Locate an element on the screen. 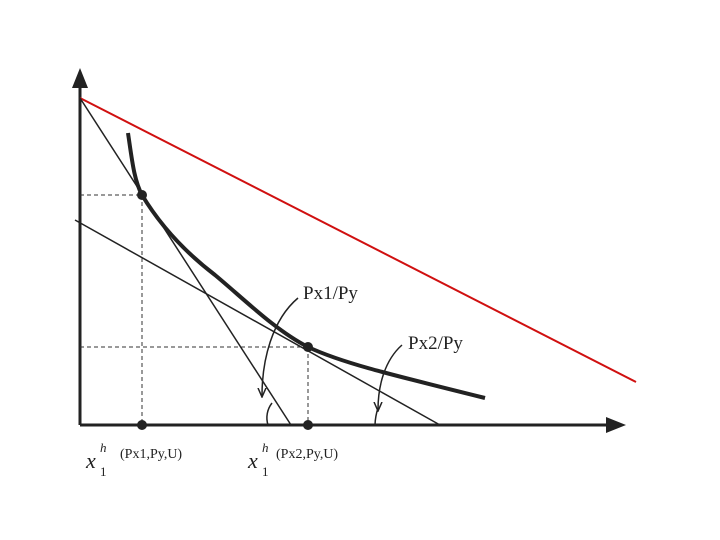 The image size is (720, 540). x-label: x h 1 (Px1,Py,U) is located at coordinates (133, 459).